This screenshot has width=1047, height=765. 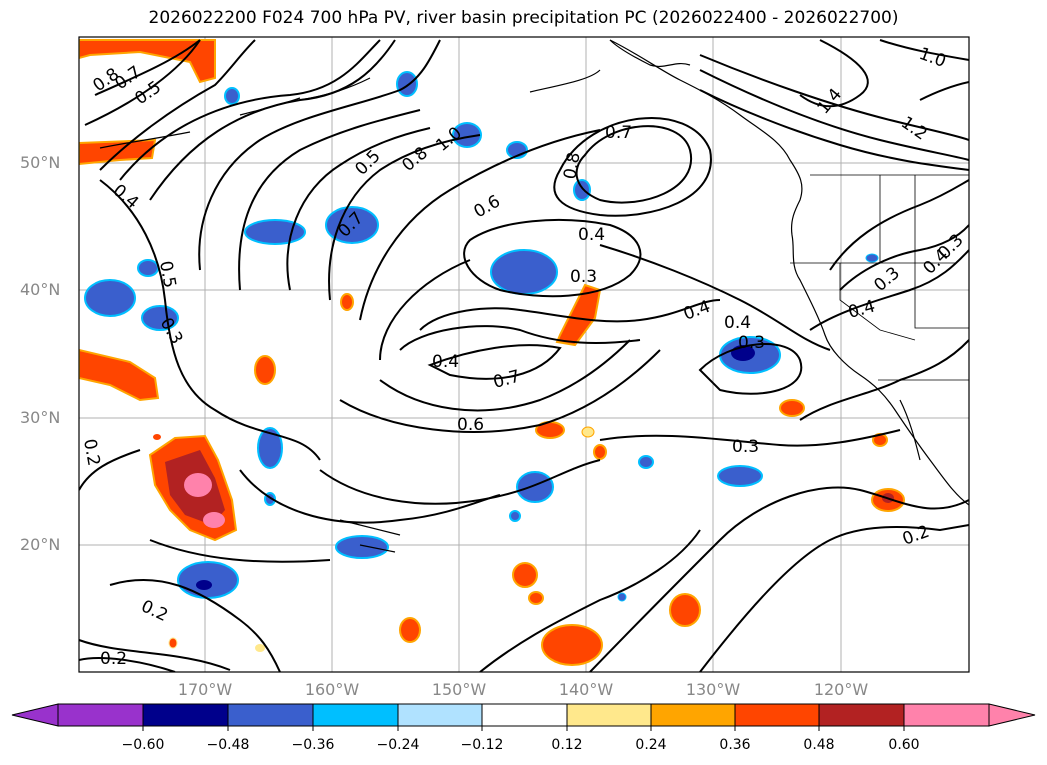 I want to click on colorbar-tick-label: 0.12, so click(x=567, y=745).